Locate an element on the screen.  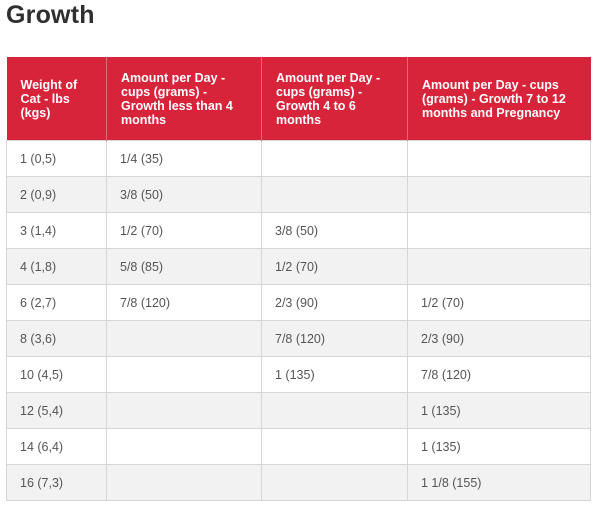
cell-4-to-6-months: 1/2 (70) is located at coordinates (334, 266).